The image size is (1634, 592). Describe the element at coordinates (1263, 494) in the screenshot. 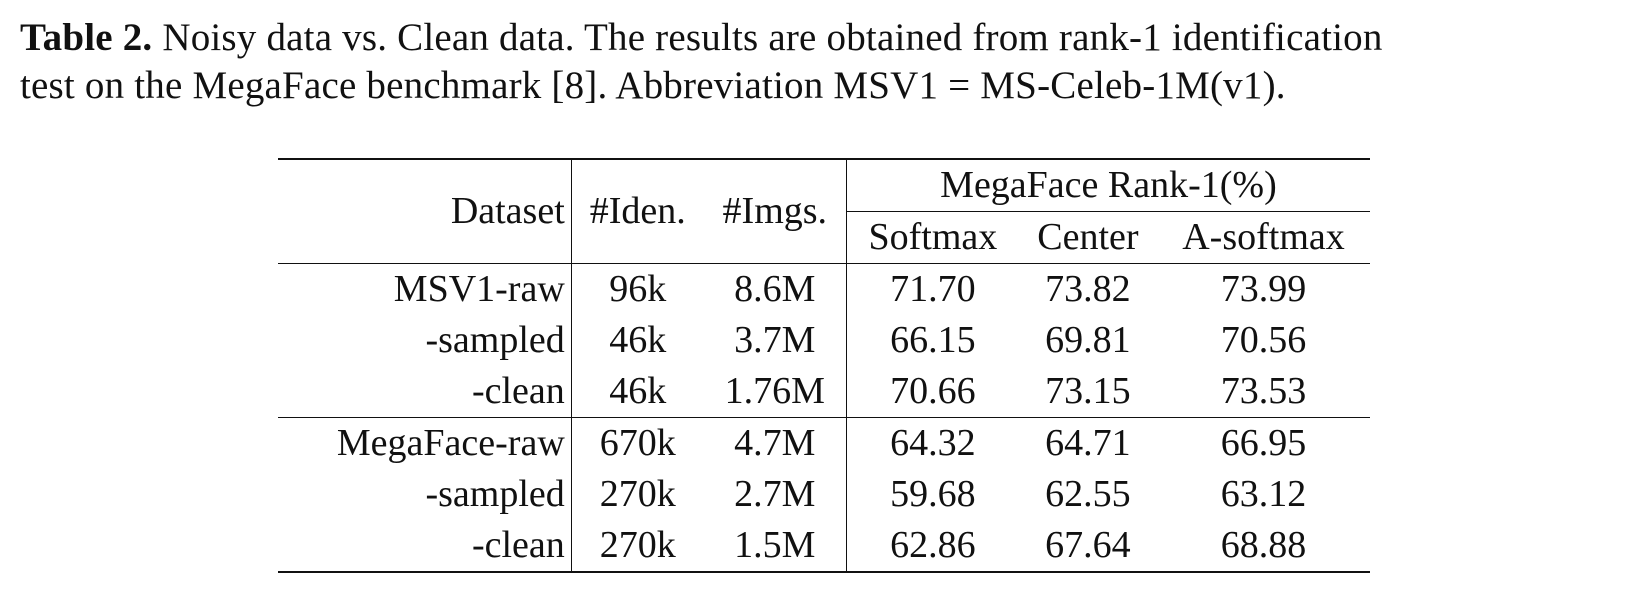

I see `cell-asoftmax: 63.12` at that location.